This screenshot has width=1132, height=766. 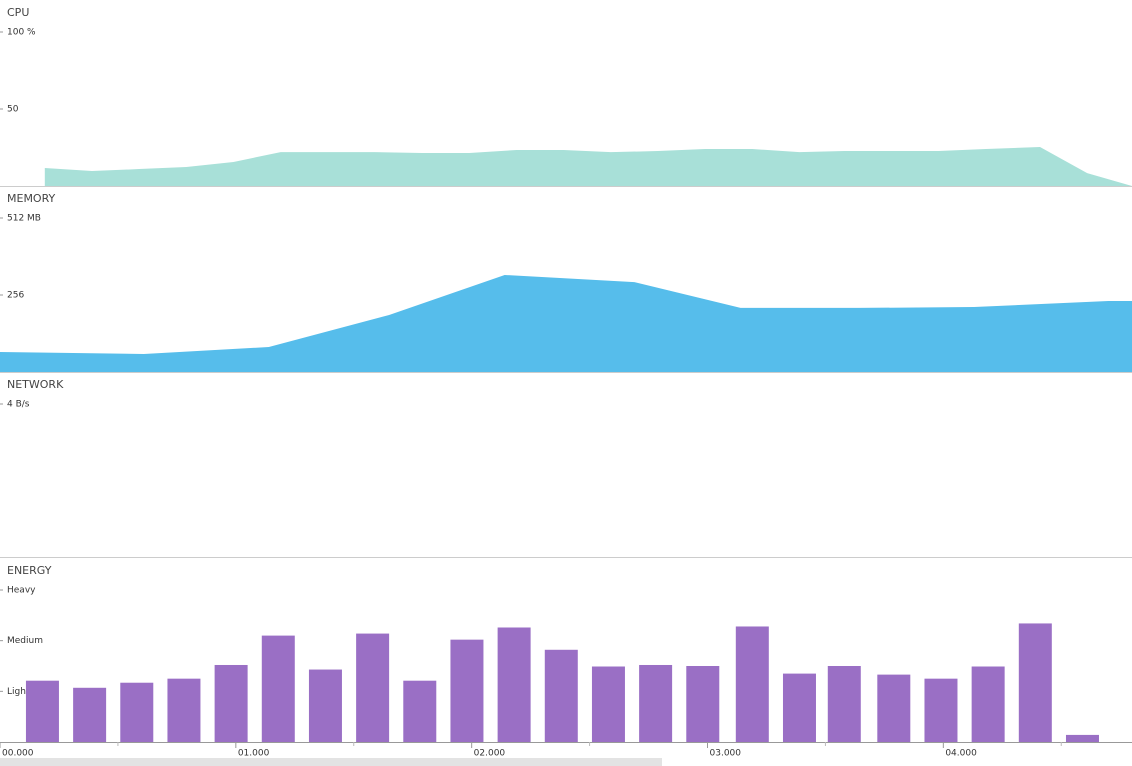 What do you see at coordinates (21, 591) in the screenshot?
I see `y-tick-label: Heavy` at bounding box center [21, 591].